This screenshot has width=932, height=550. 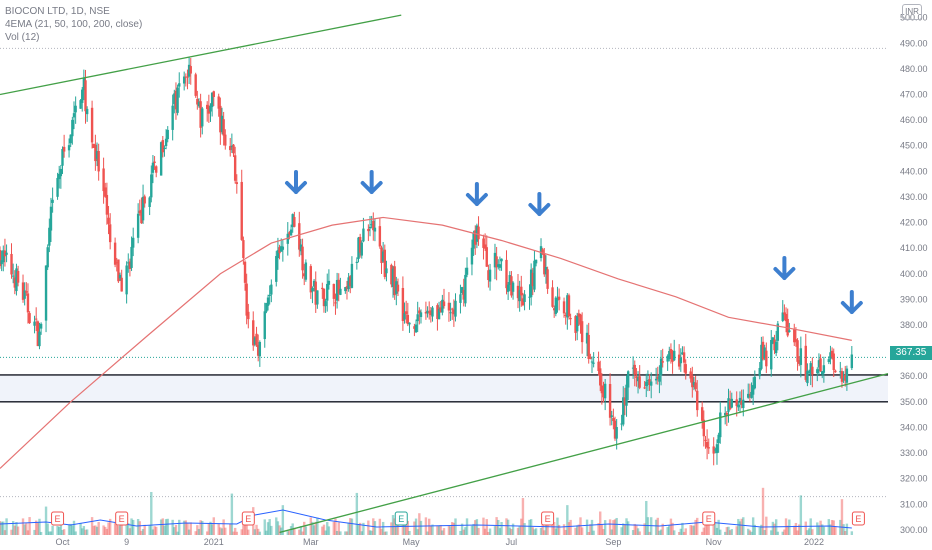 What do you see at coordinates (914, 223) in the screenshot?
I see `y-tick-label: 420.00` at bounding box center [914, 223].